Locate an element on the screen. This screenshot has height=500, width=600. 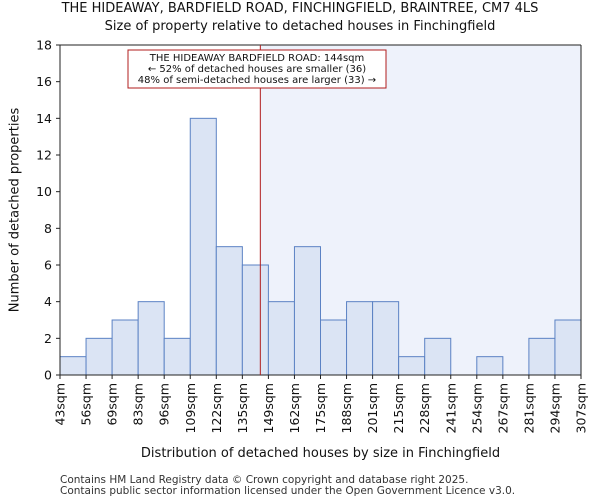
x-tick-label: 215sqm is located at coordinates (398, 408).